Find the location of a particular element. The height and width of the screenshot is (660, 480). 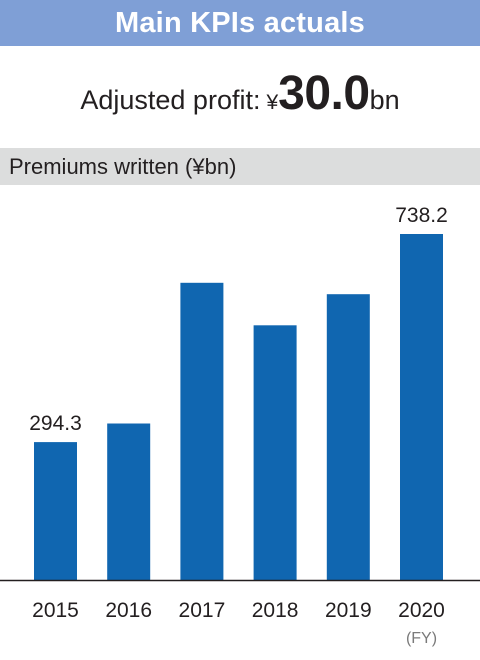

section-header: Premiums written (¥bn) is located at coordinates (240, 166).